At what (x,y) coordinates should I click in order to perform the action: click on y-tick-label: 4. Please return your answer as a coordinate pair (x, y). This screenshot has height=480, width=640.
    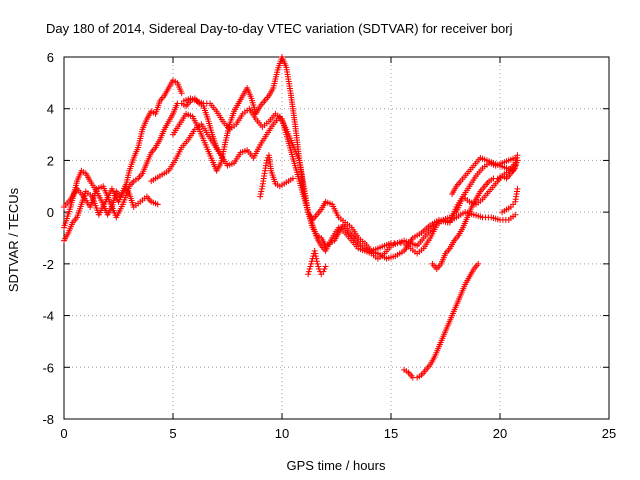
    Looking at the image, I should click on (50, 109).